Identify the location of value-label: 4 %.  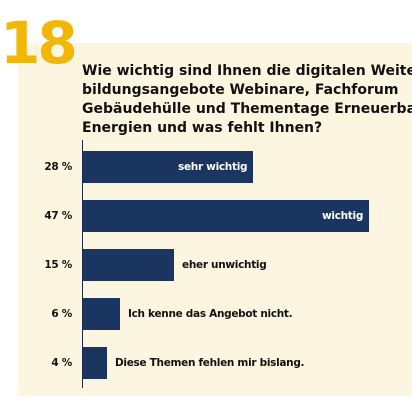
(61, 363).